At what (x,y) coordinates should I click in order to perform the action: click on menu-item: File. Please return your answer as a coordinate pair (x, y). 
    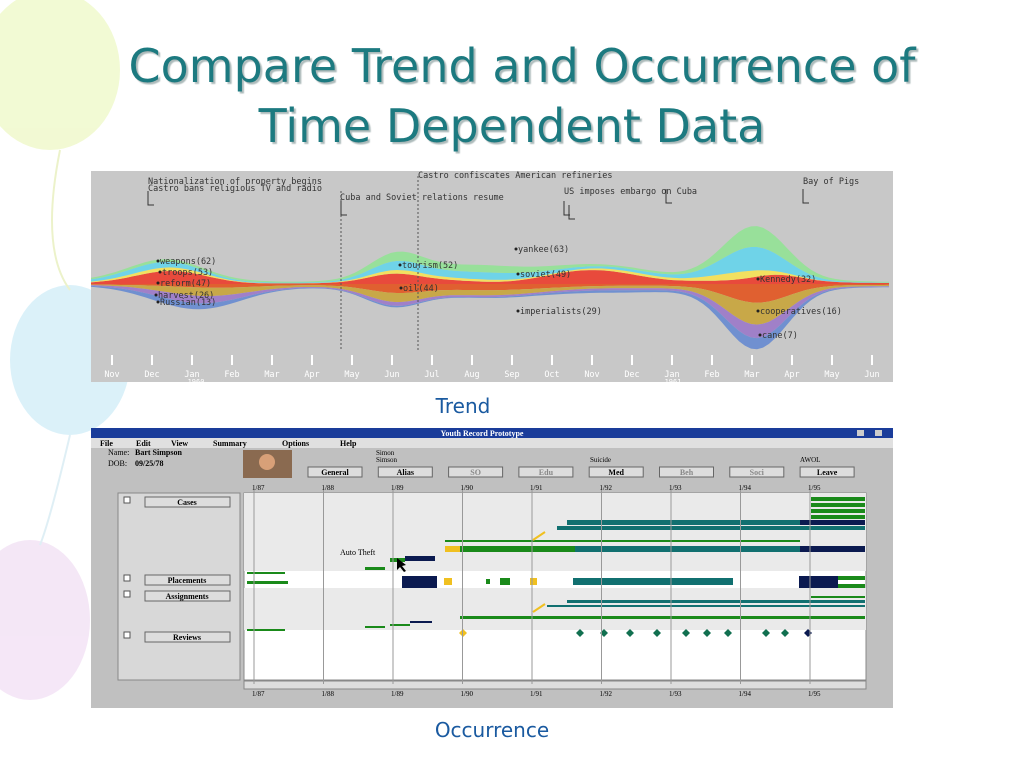
    Looking at the image, I should click on (106, 443).